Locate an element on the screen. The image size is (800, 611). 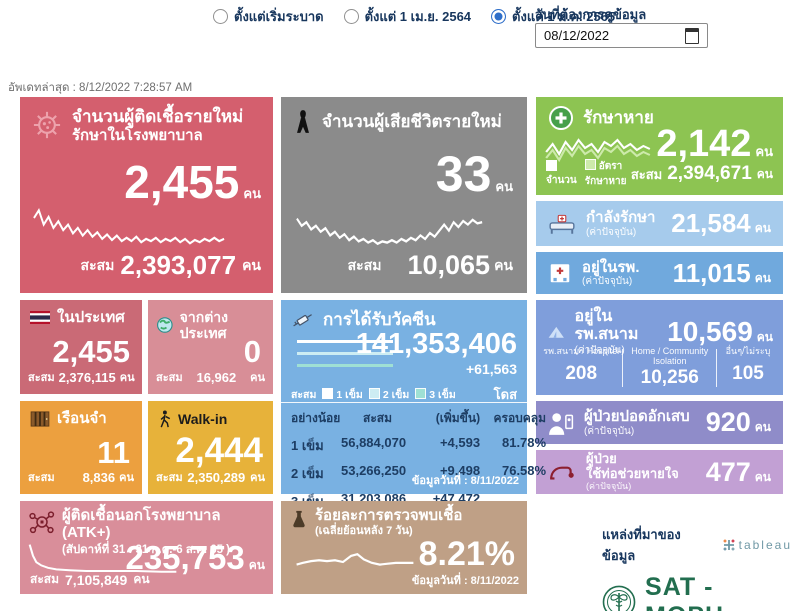
vaccine-row-dose1-coverage: 81.78% is located at coordinates (524, 442).